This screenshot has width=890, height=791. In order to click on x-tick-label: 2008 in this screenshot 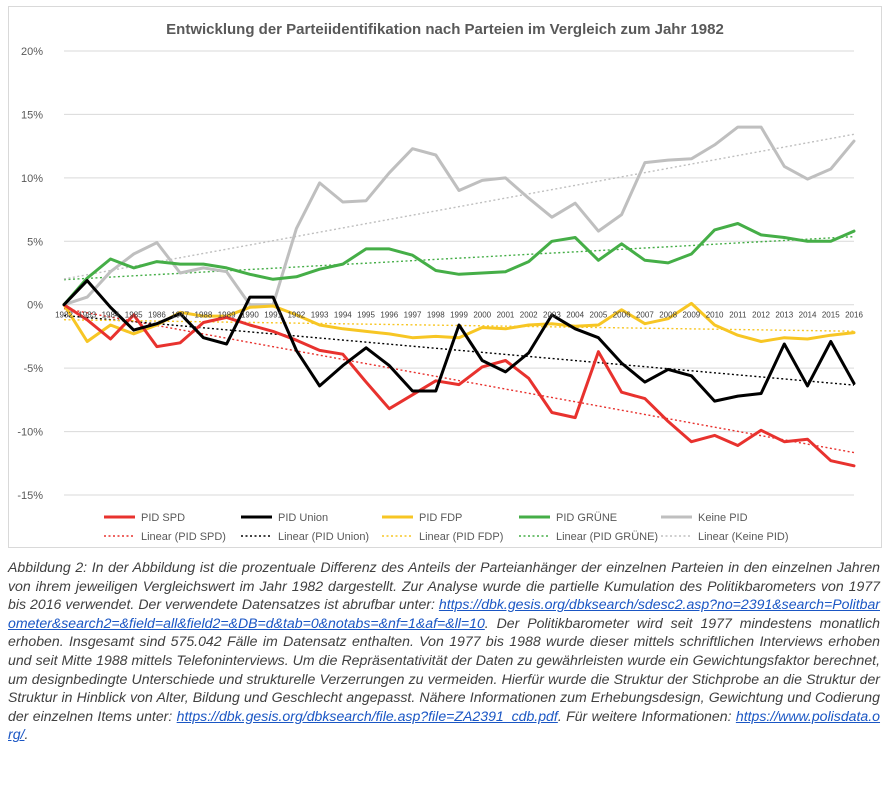, I will do `click(668, 315)`.